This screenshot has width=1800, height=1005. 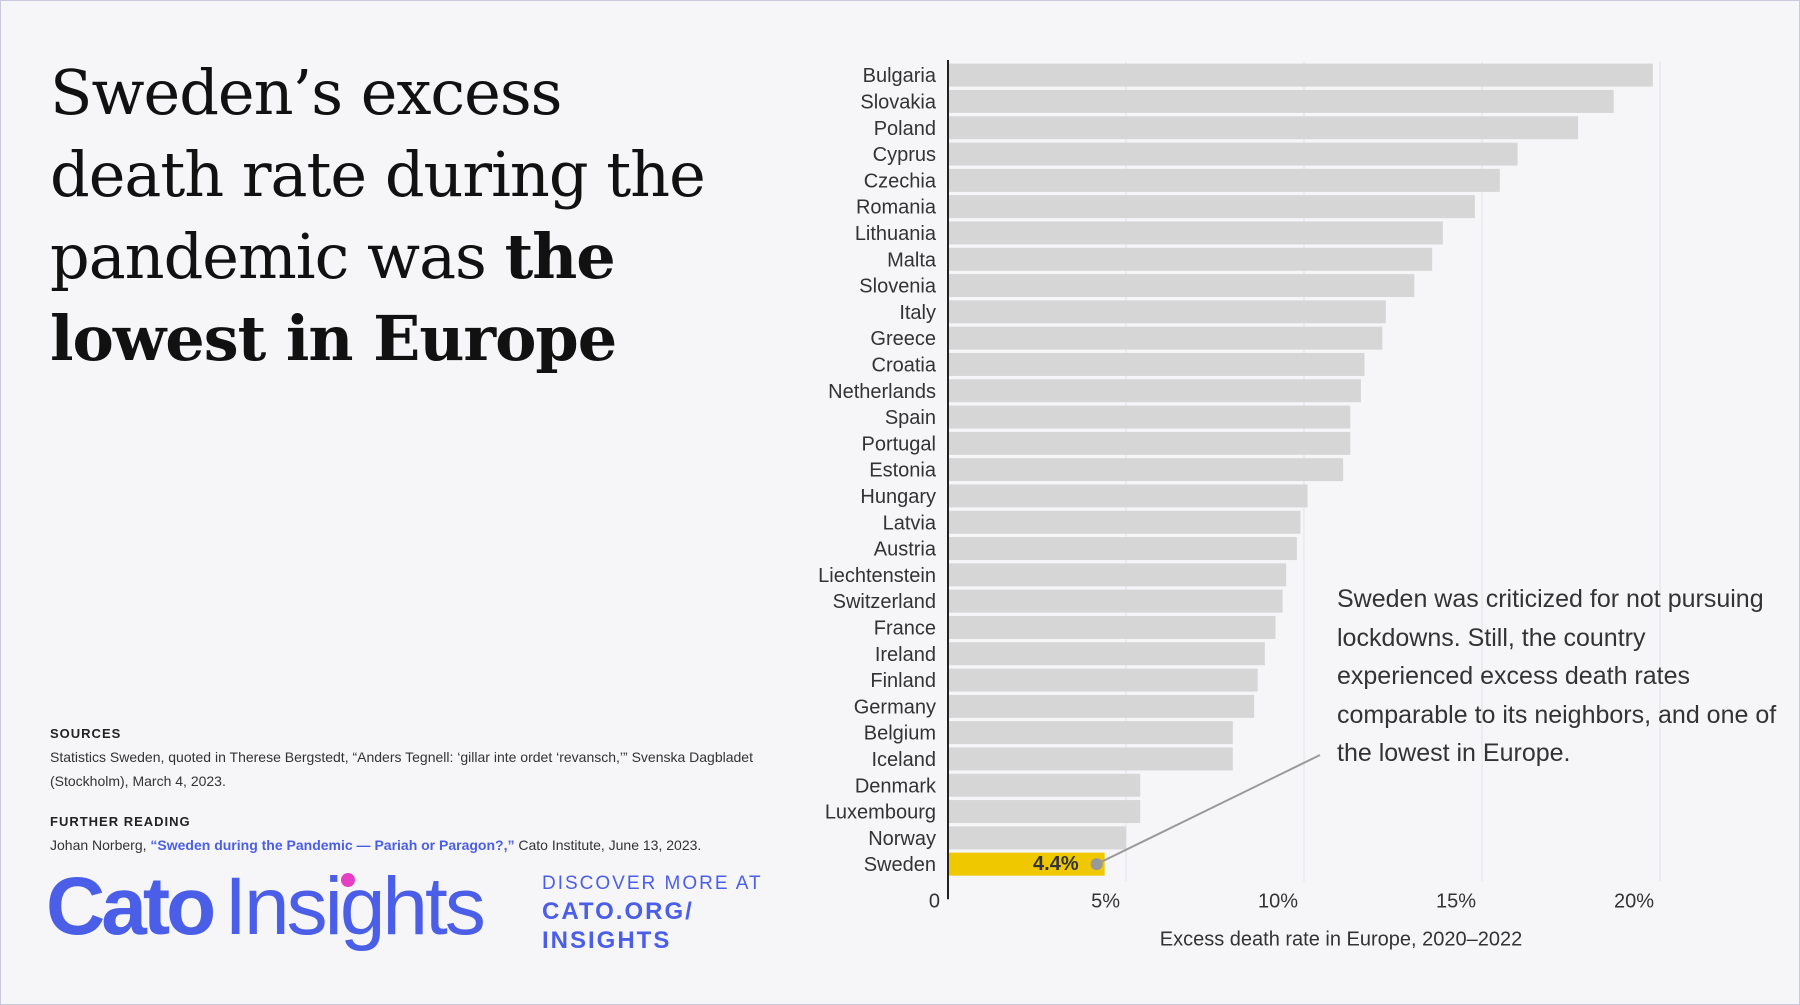 I want to click on bar-slovakia, so click(x=1281, y=101).